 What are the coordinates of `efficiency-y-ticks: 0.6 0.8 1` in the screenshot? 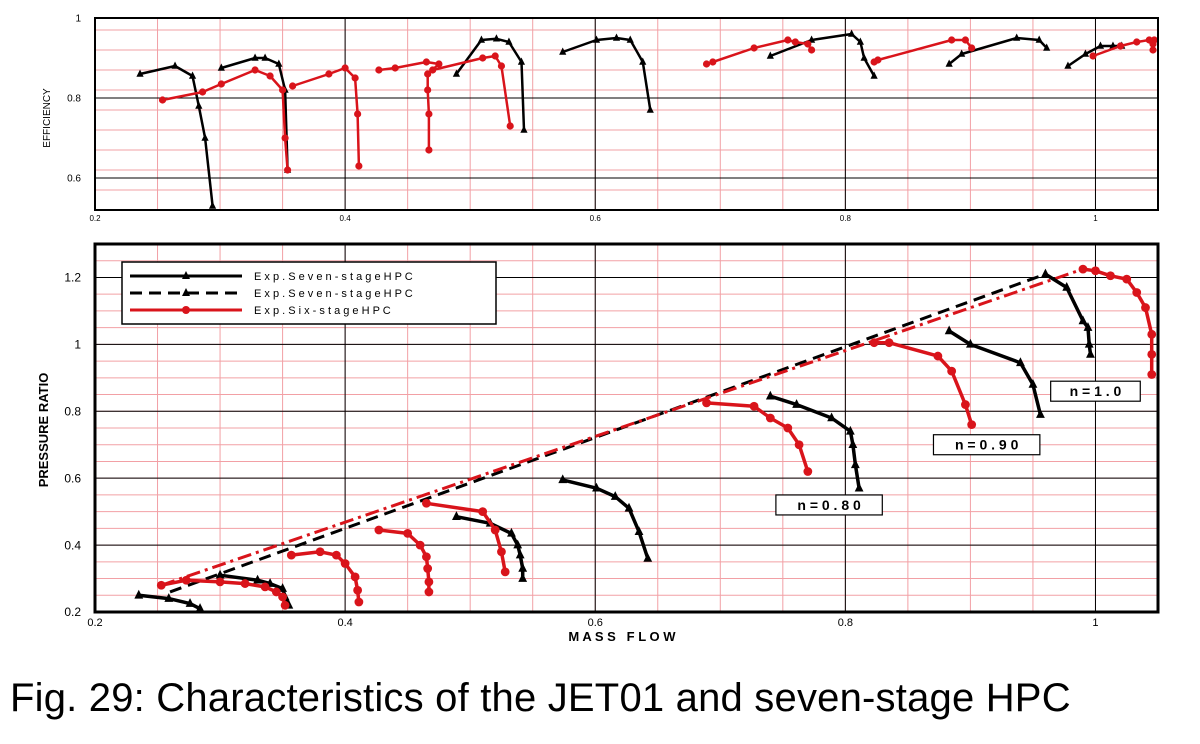 It's located at (74, 99).